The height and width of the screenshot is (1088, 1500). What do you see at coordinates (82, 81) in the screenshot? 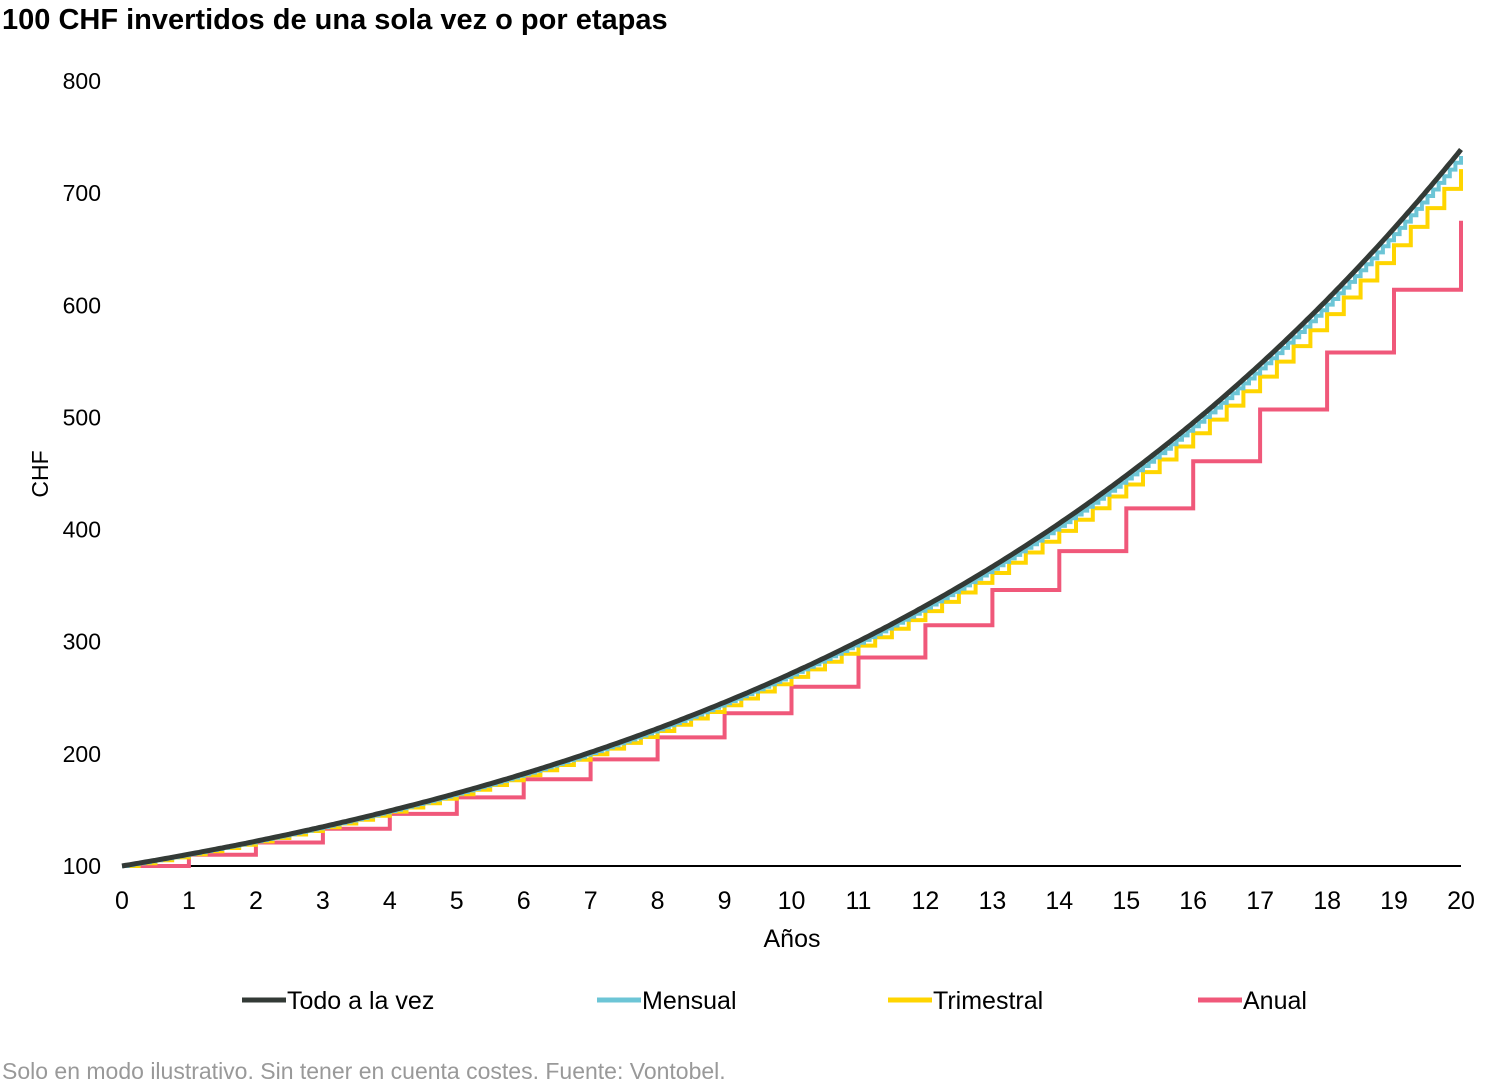
I see `y-tick-label: 800` at bounding box center [82, 81].